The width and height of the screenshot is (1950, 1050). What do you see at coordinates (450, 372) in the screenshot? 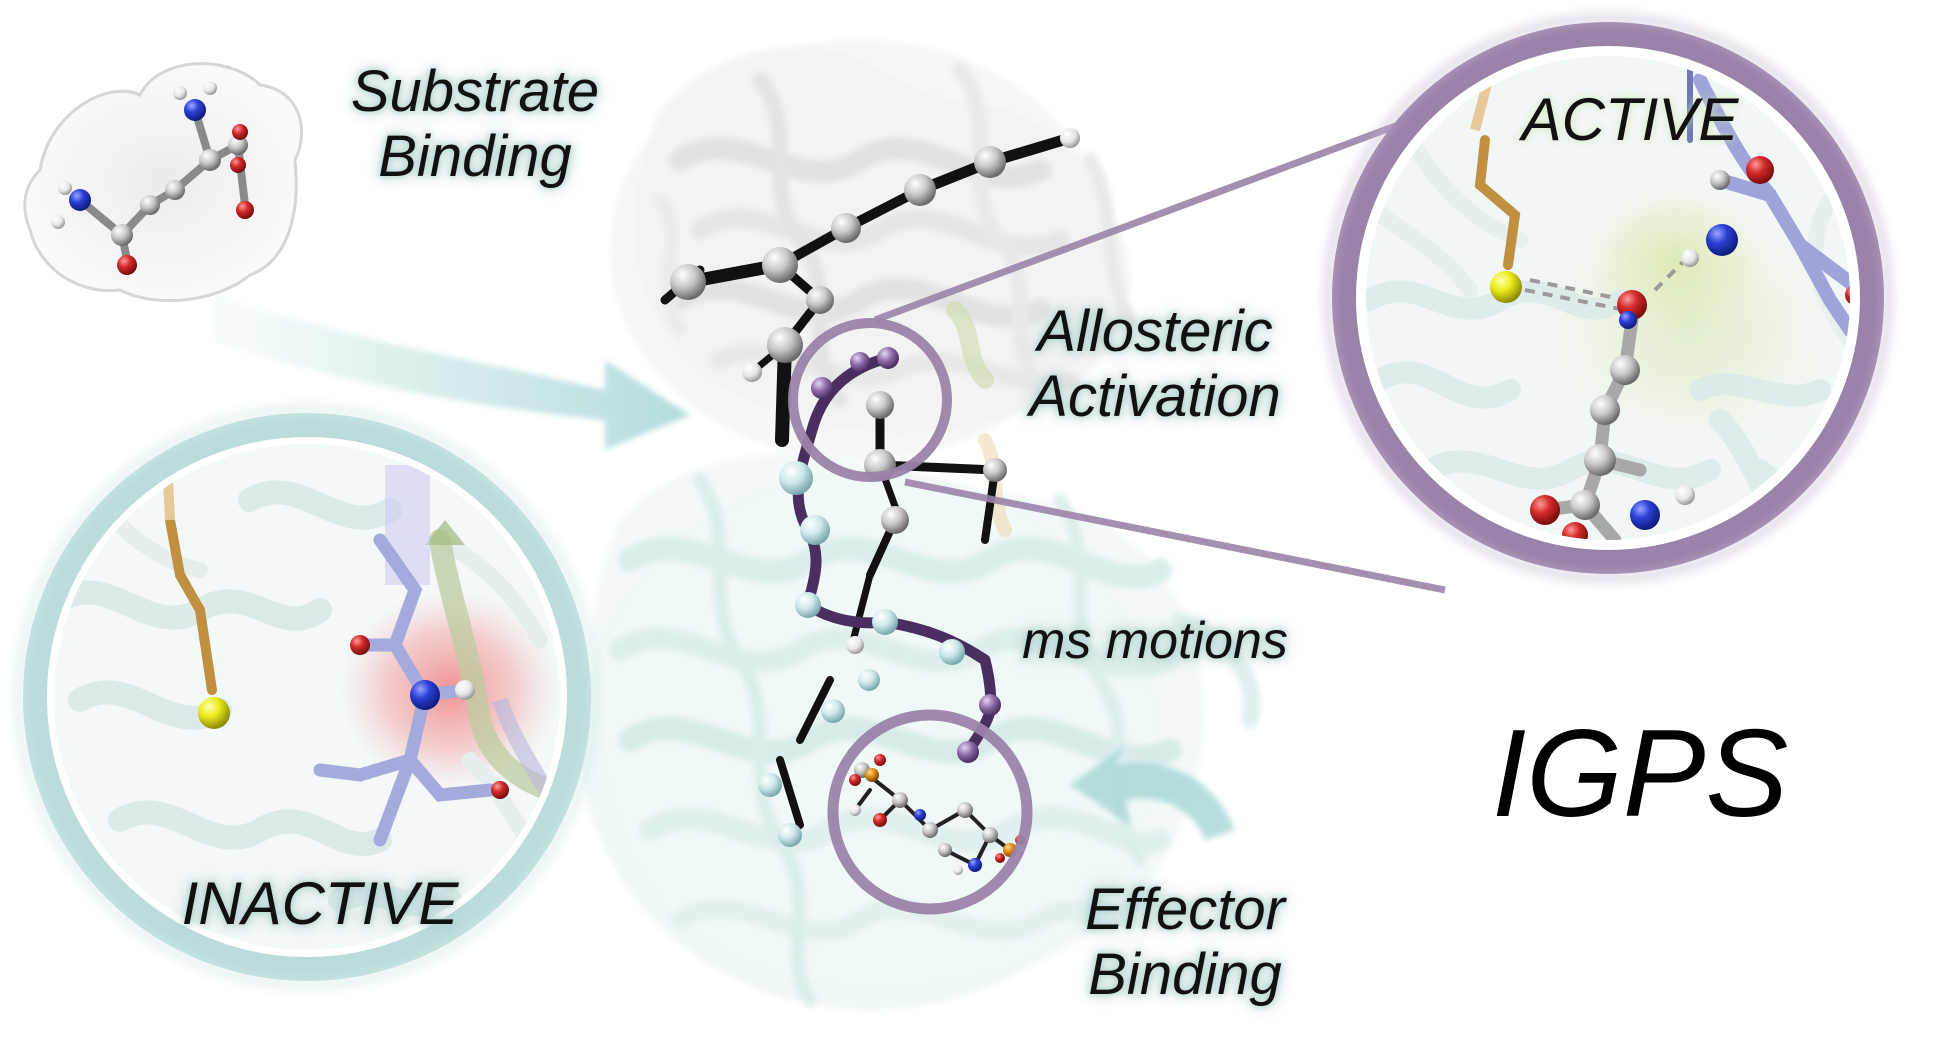
I see `substrate-binding-arrow` at bounding box center [450, 372].